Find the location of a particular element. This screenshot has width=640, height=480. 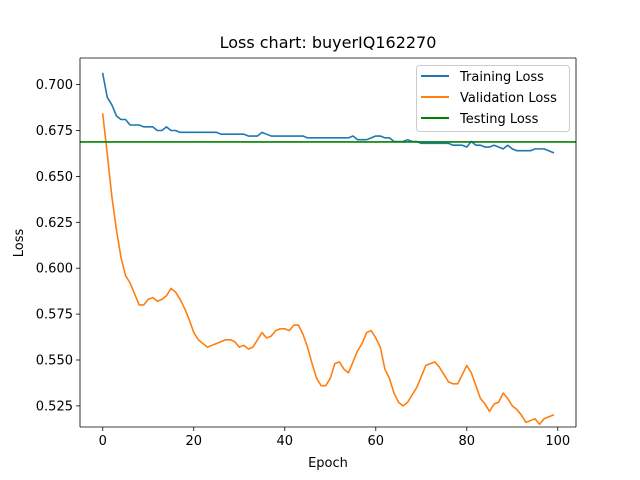

chart-title: Loss chart: buyerIQ162270 is located at coordinates (328, 42).